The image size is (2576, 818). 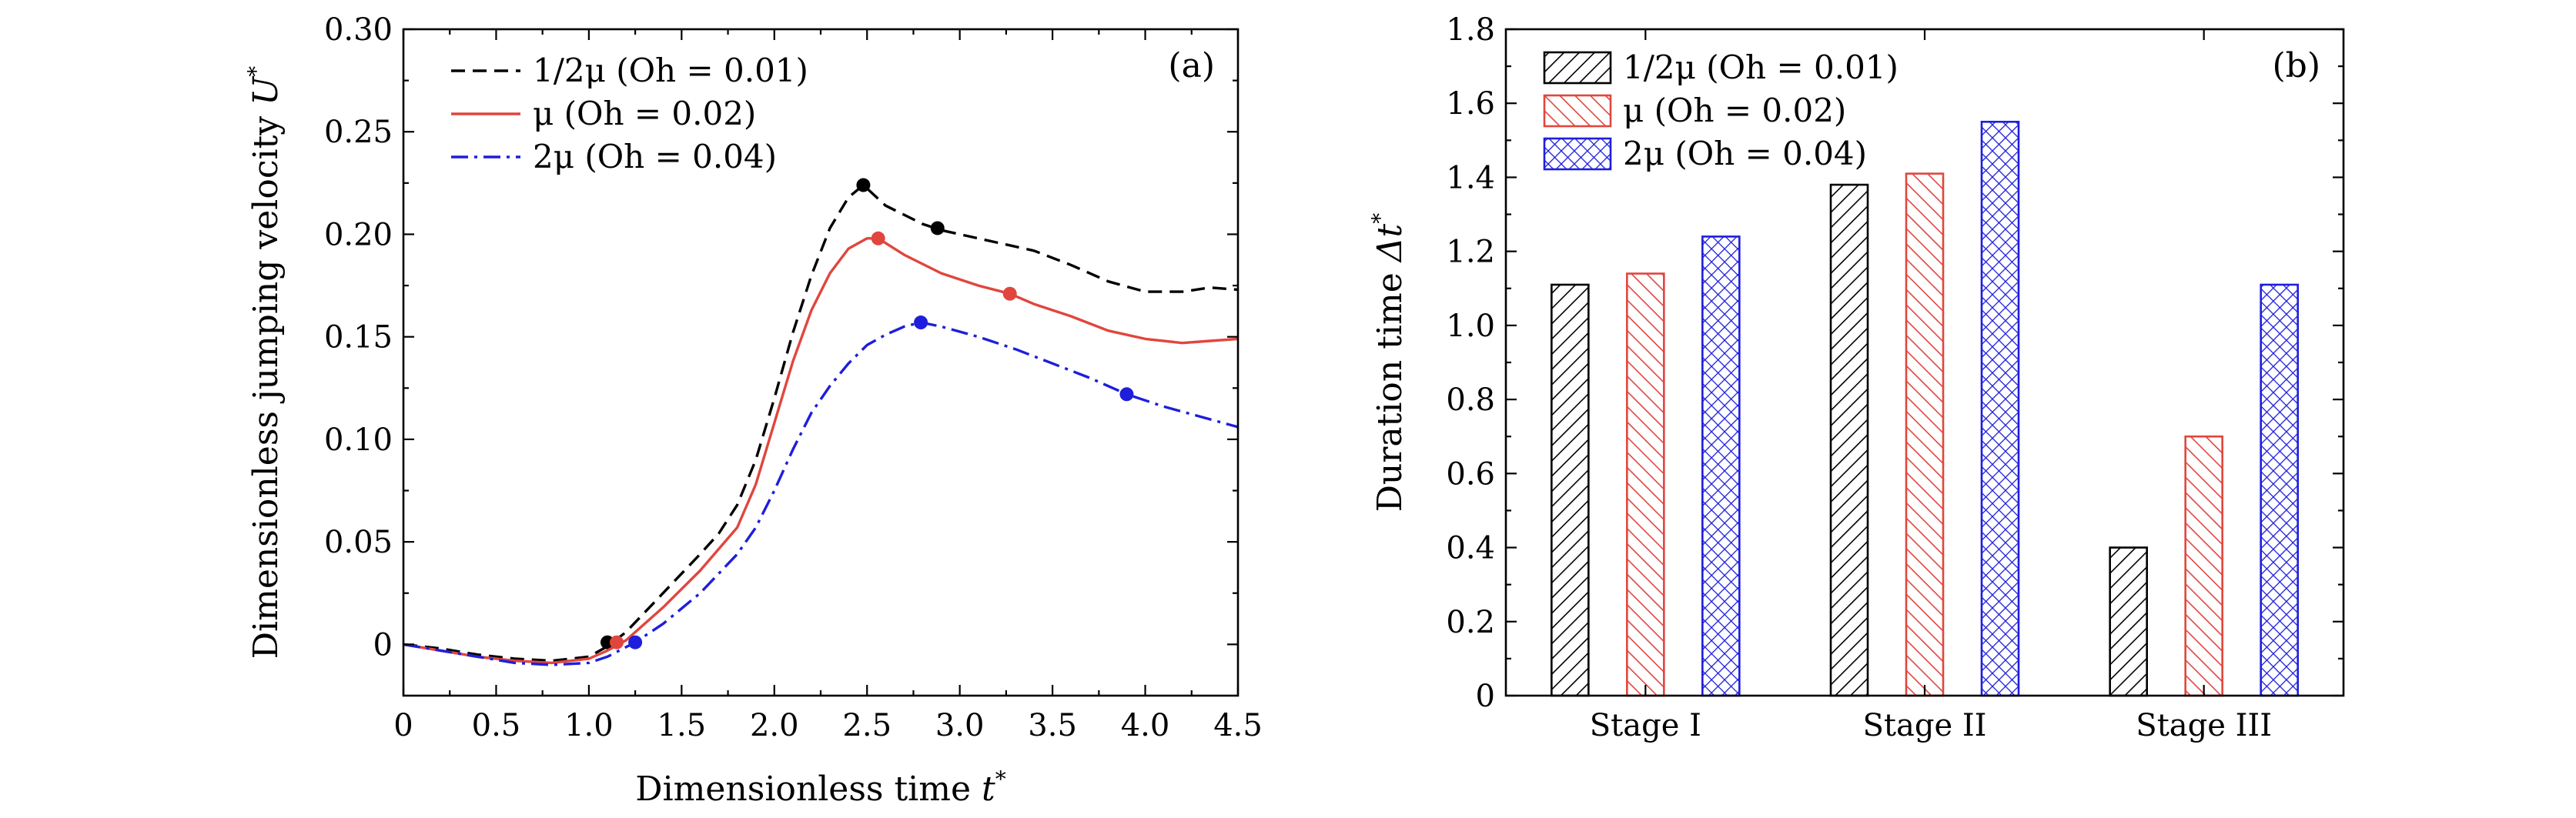 I want to click on panel-b-category-label: Stage III, so click(x=2204, y=725).